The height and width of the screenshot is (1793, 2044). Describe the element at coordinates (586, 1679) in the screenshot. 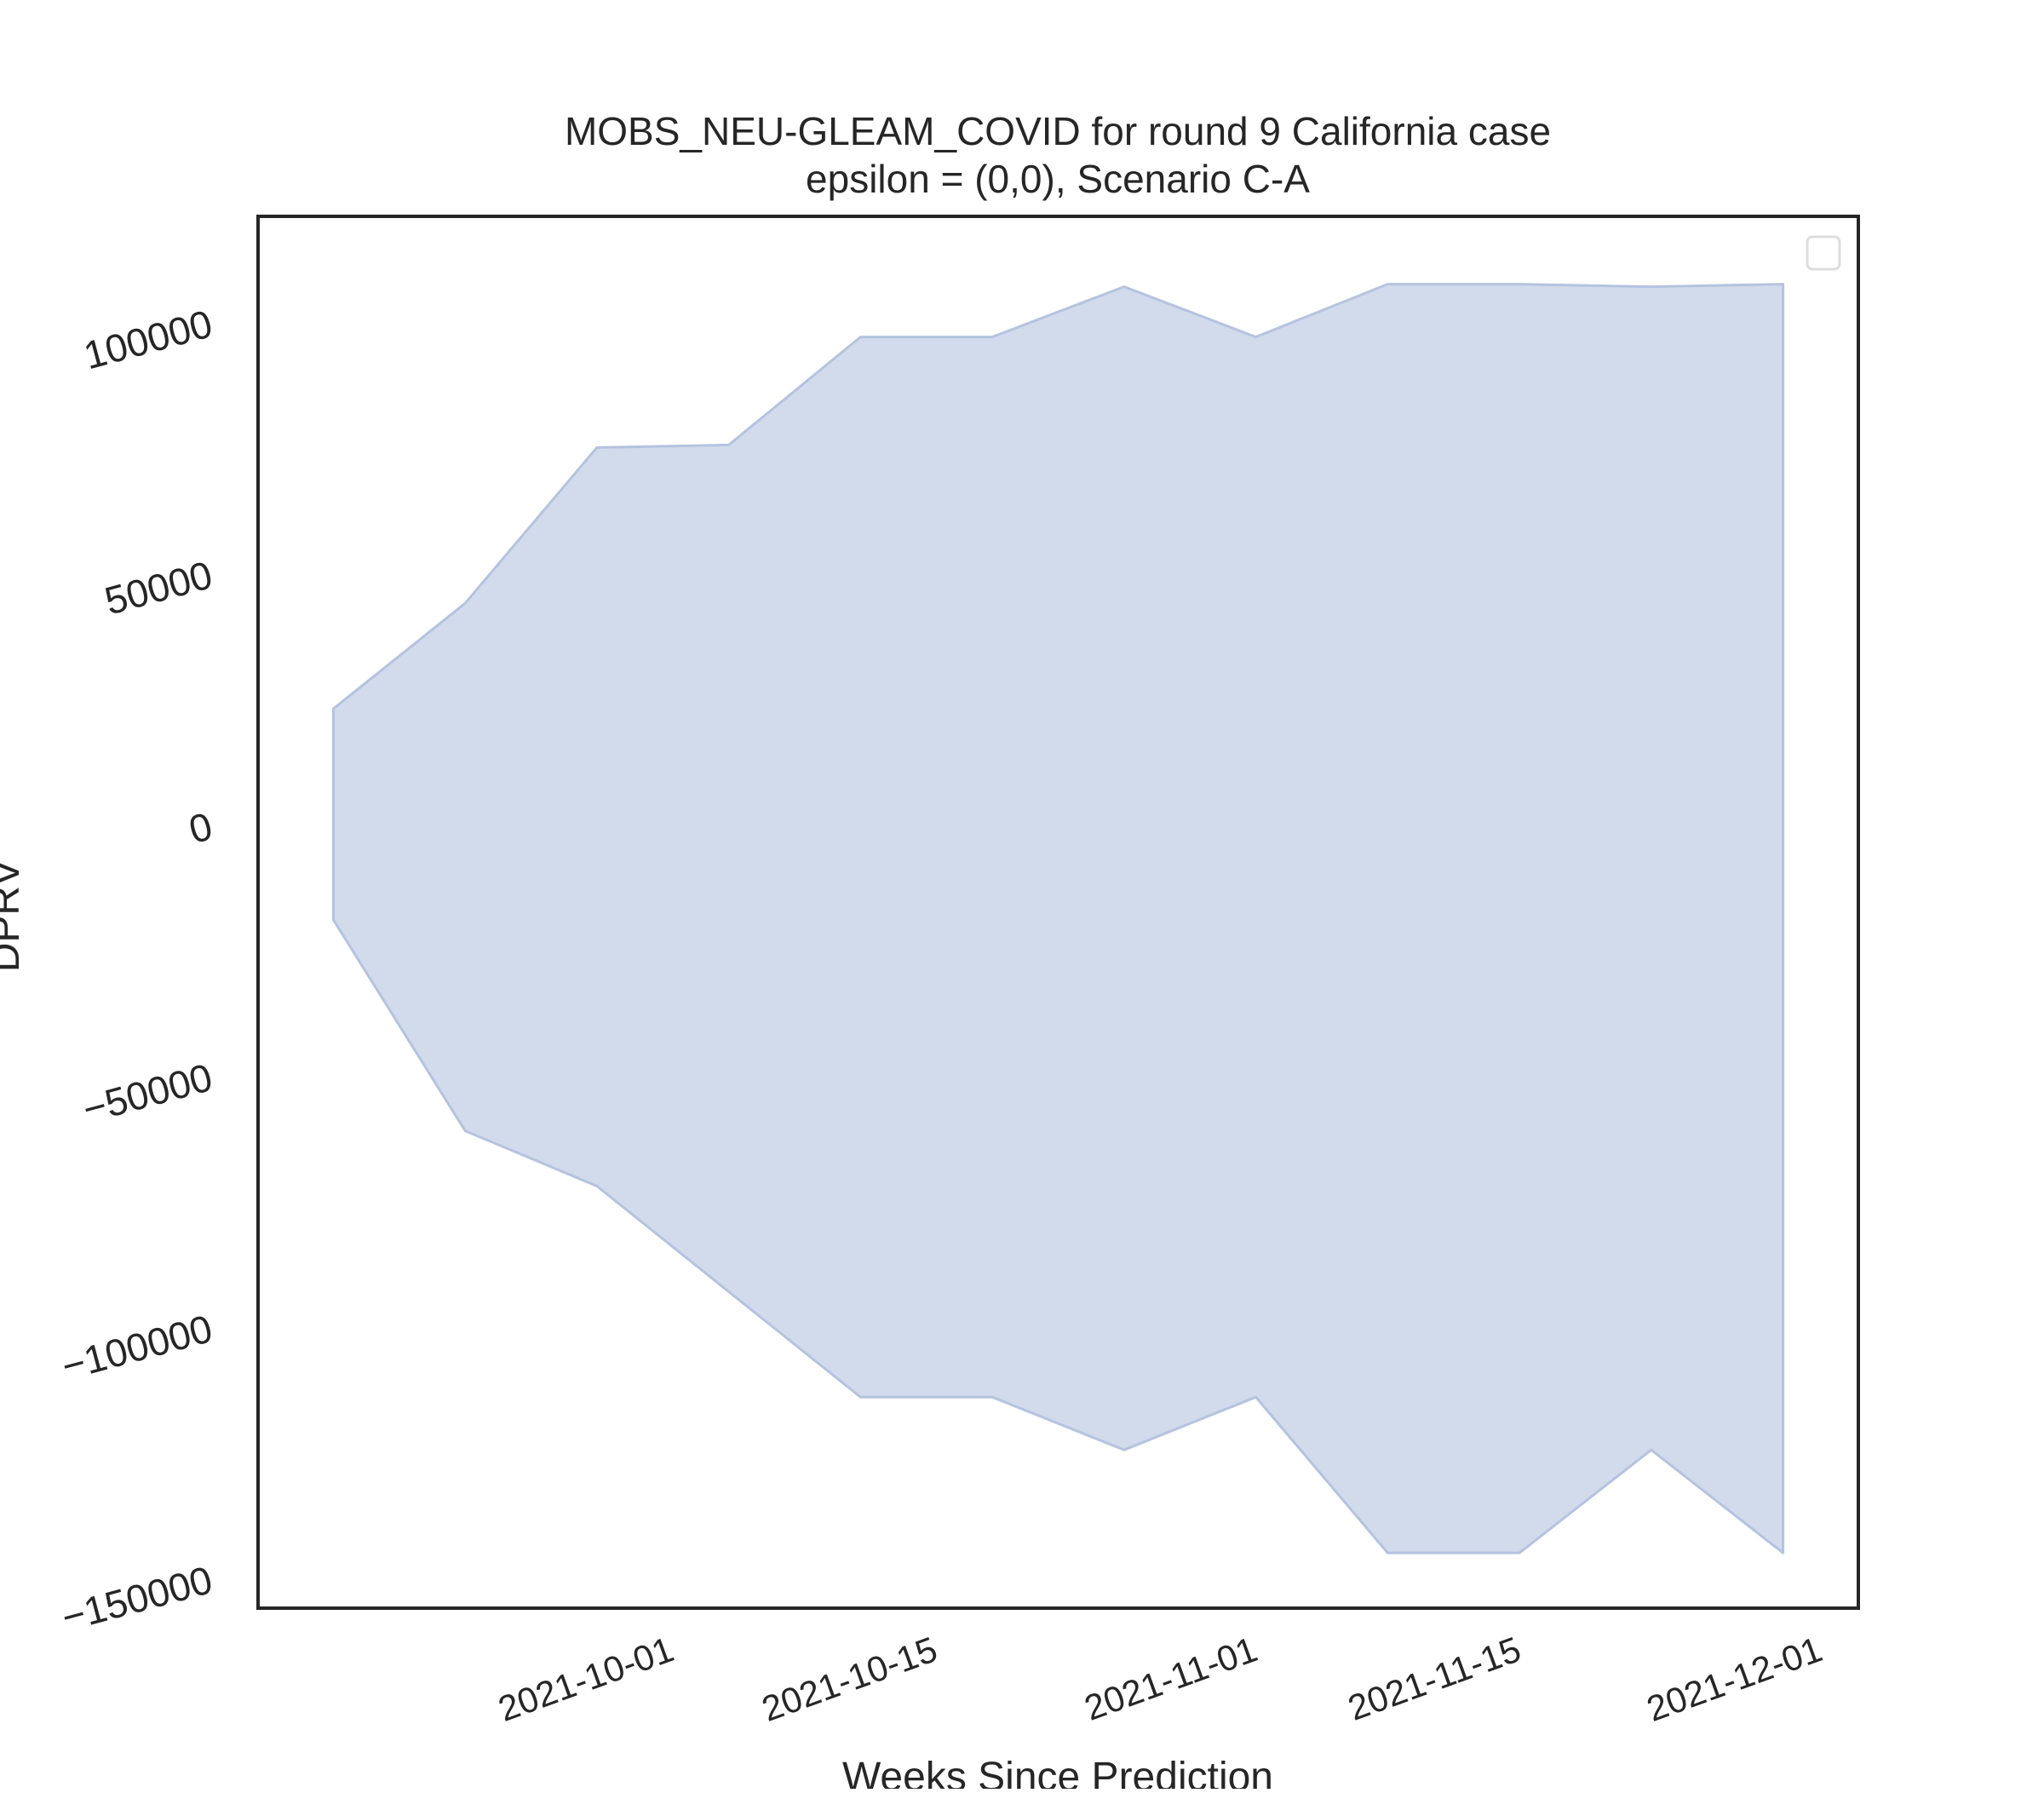

I see `x-tick-label: 2021-10-01` at that location.